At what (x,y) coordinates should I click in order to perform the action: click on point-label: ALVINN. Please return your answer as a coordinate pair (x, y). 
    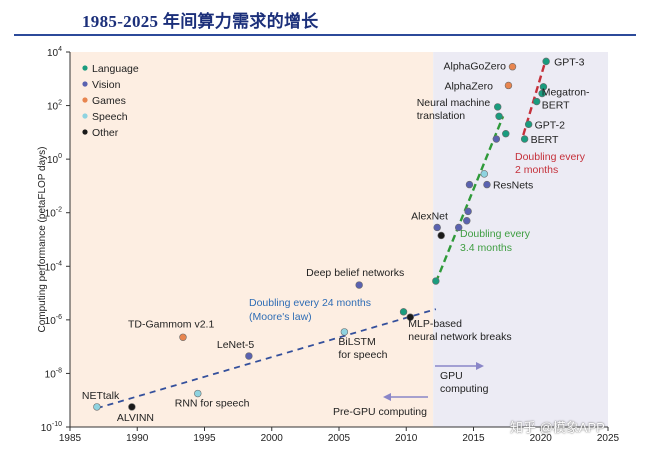
    Looking at the image, I should click on (135, 418).